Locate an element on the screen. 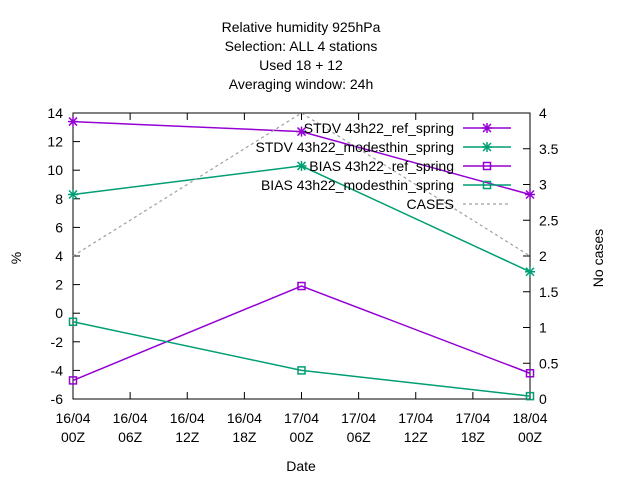 The width and height of the screenshot is (640, 480). x-axis-label: Date is located at coordinates (301, 466).